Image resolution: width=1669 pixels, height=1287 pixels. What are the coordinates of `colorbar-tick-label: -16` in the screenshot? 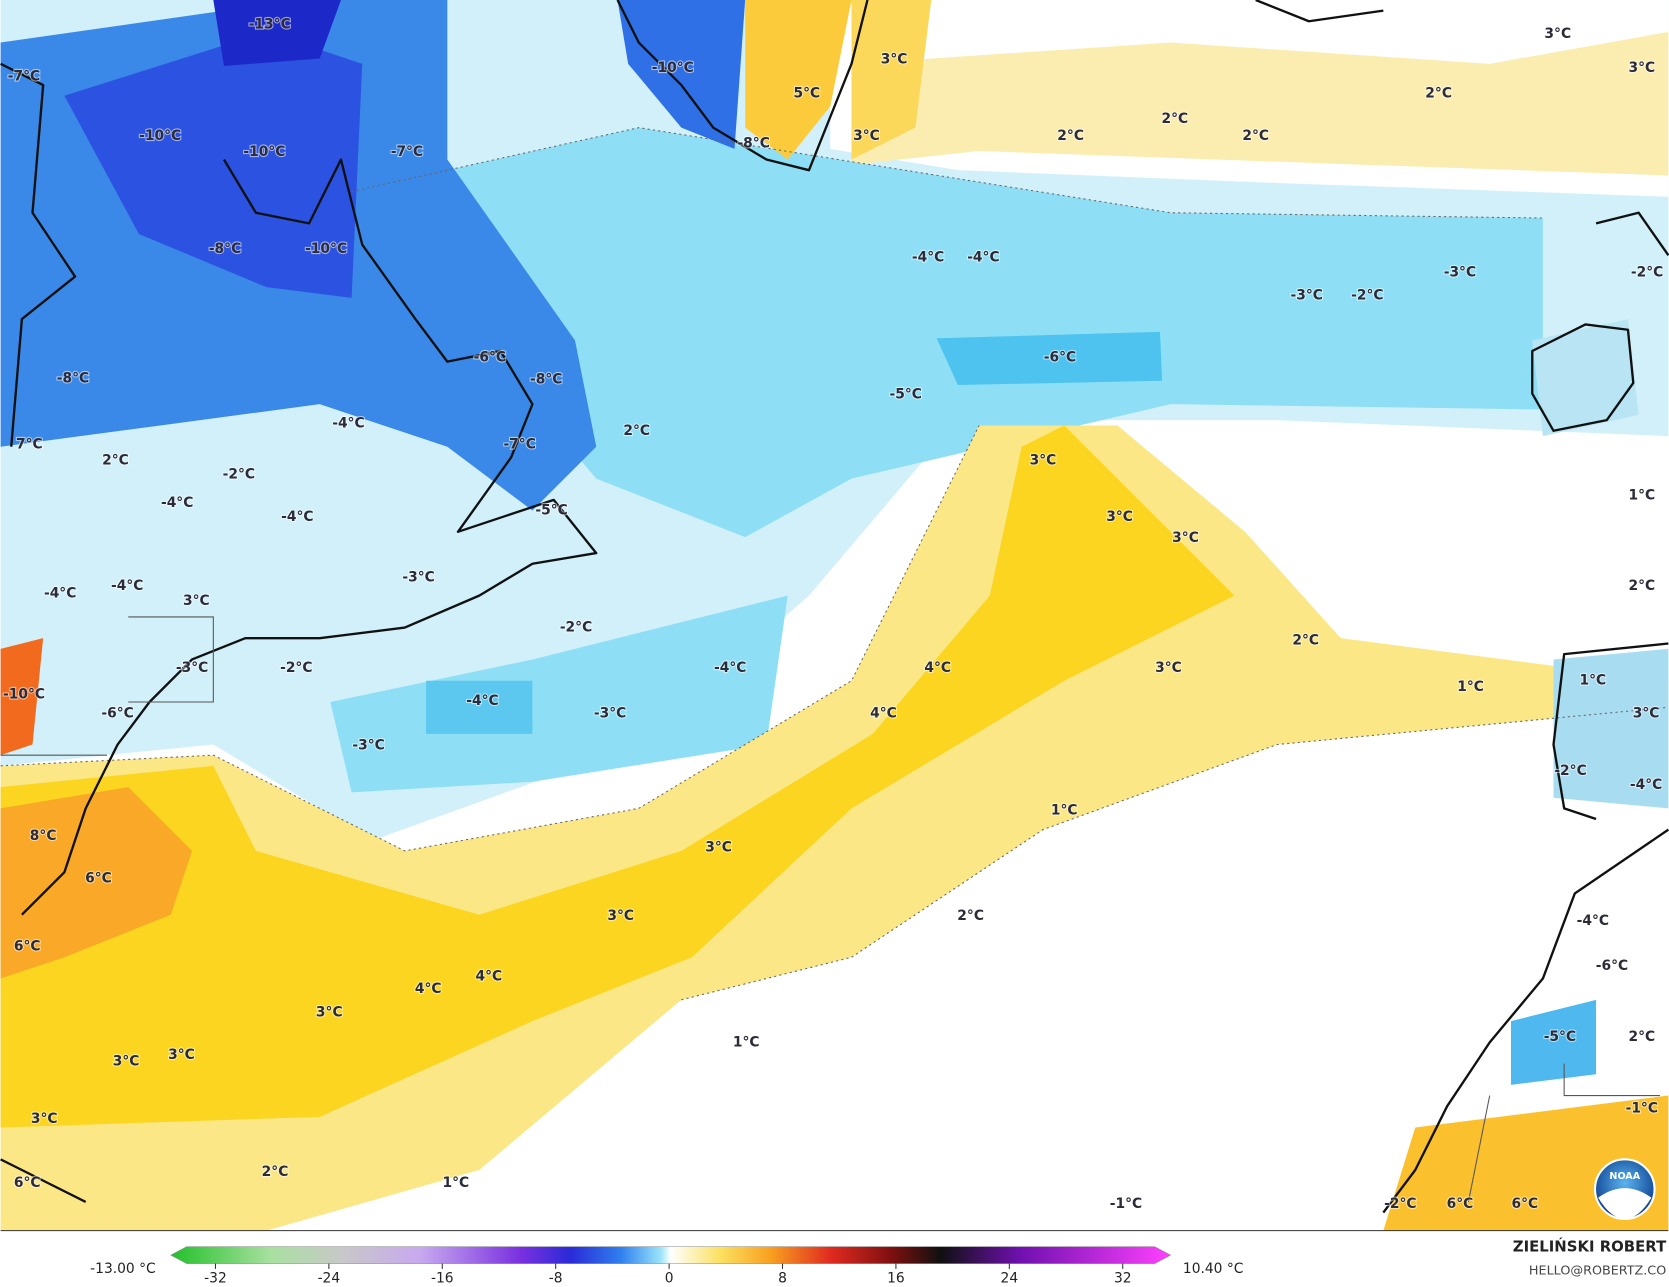 It's located at (442, 1278).